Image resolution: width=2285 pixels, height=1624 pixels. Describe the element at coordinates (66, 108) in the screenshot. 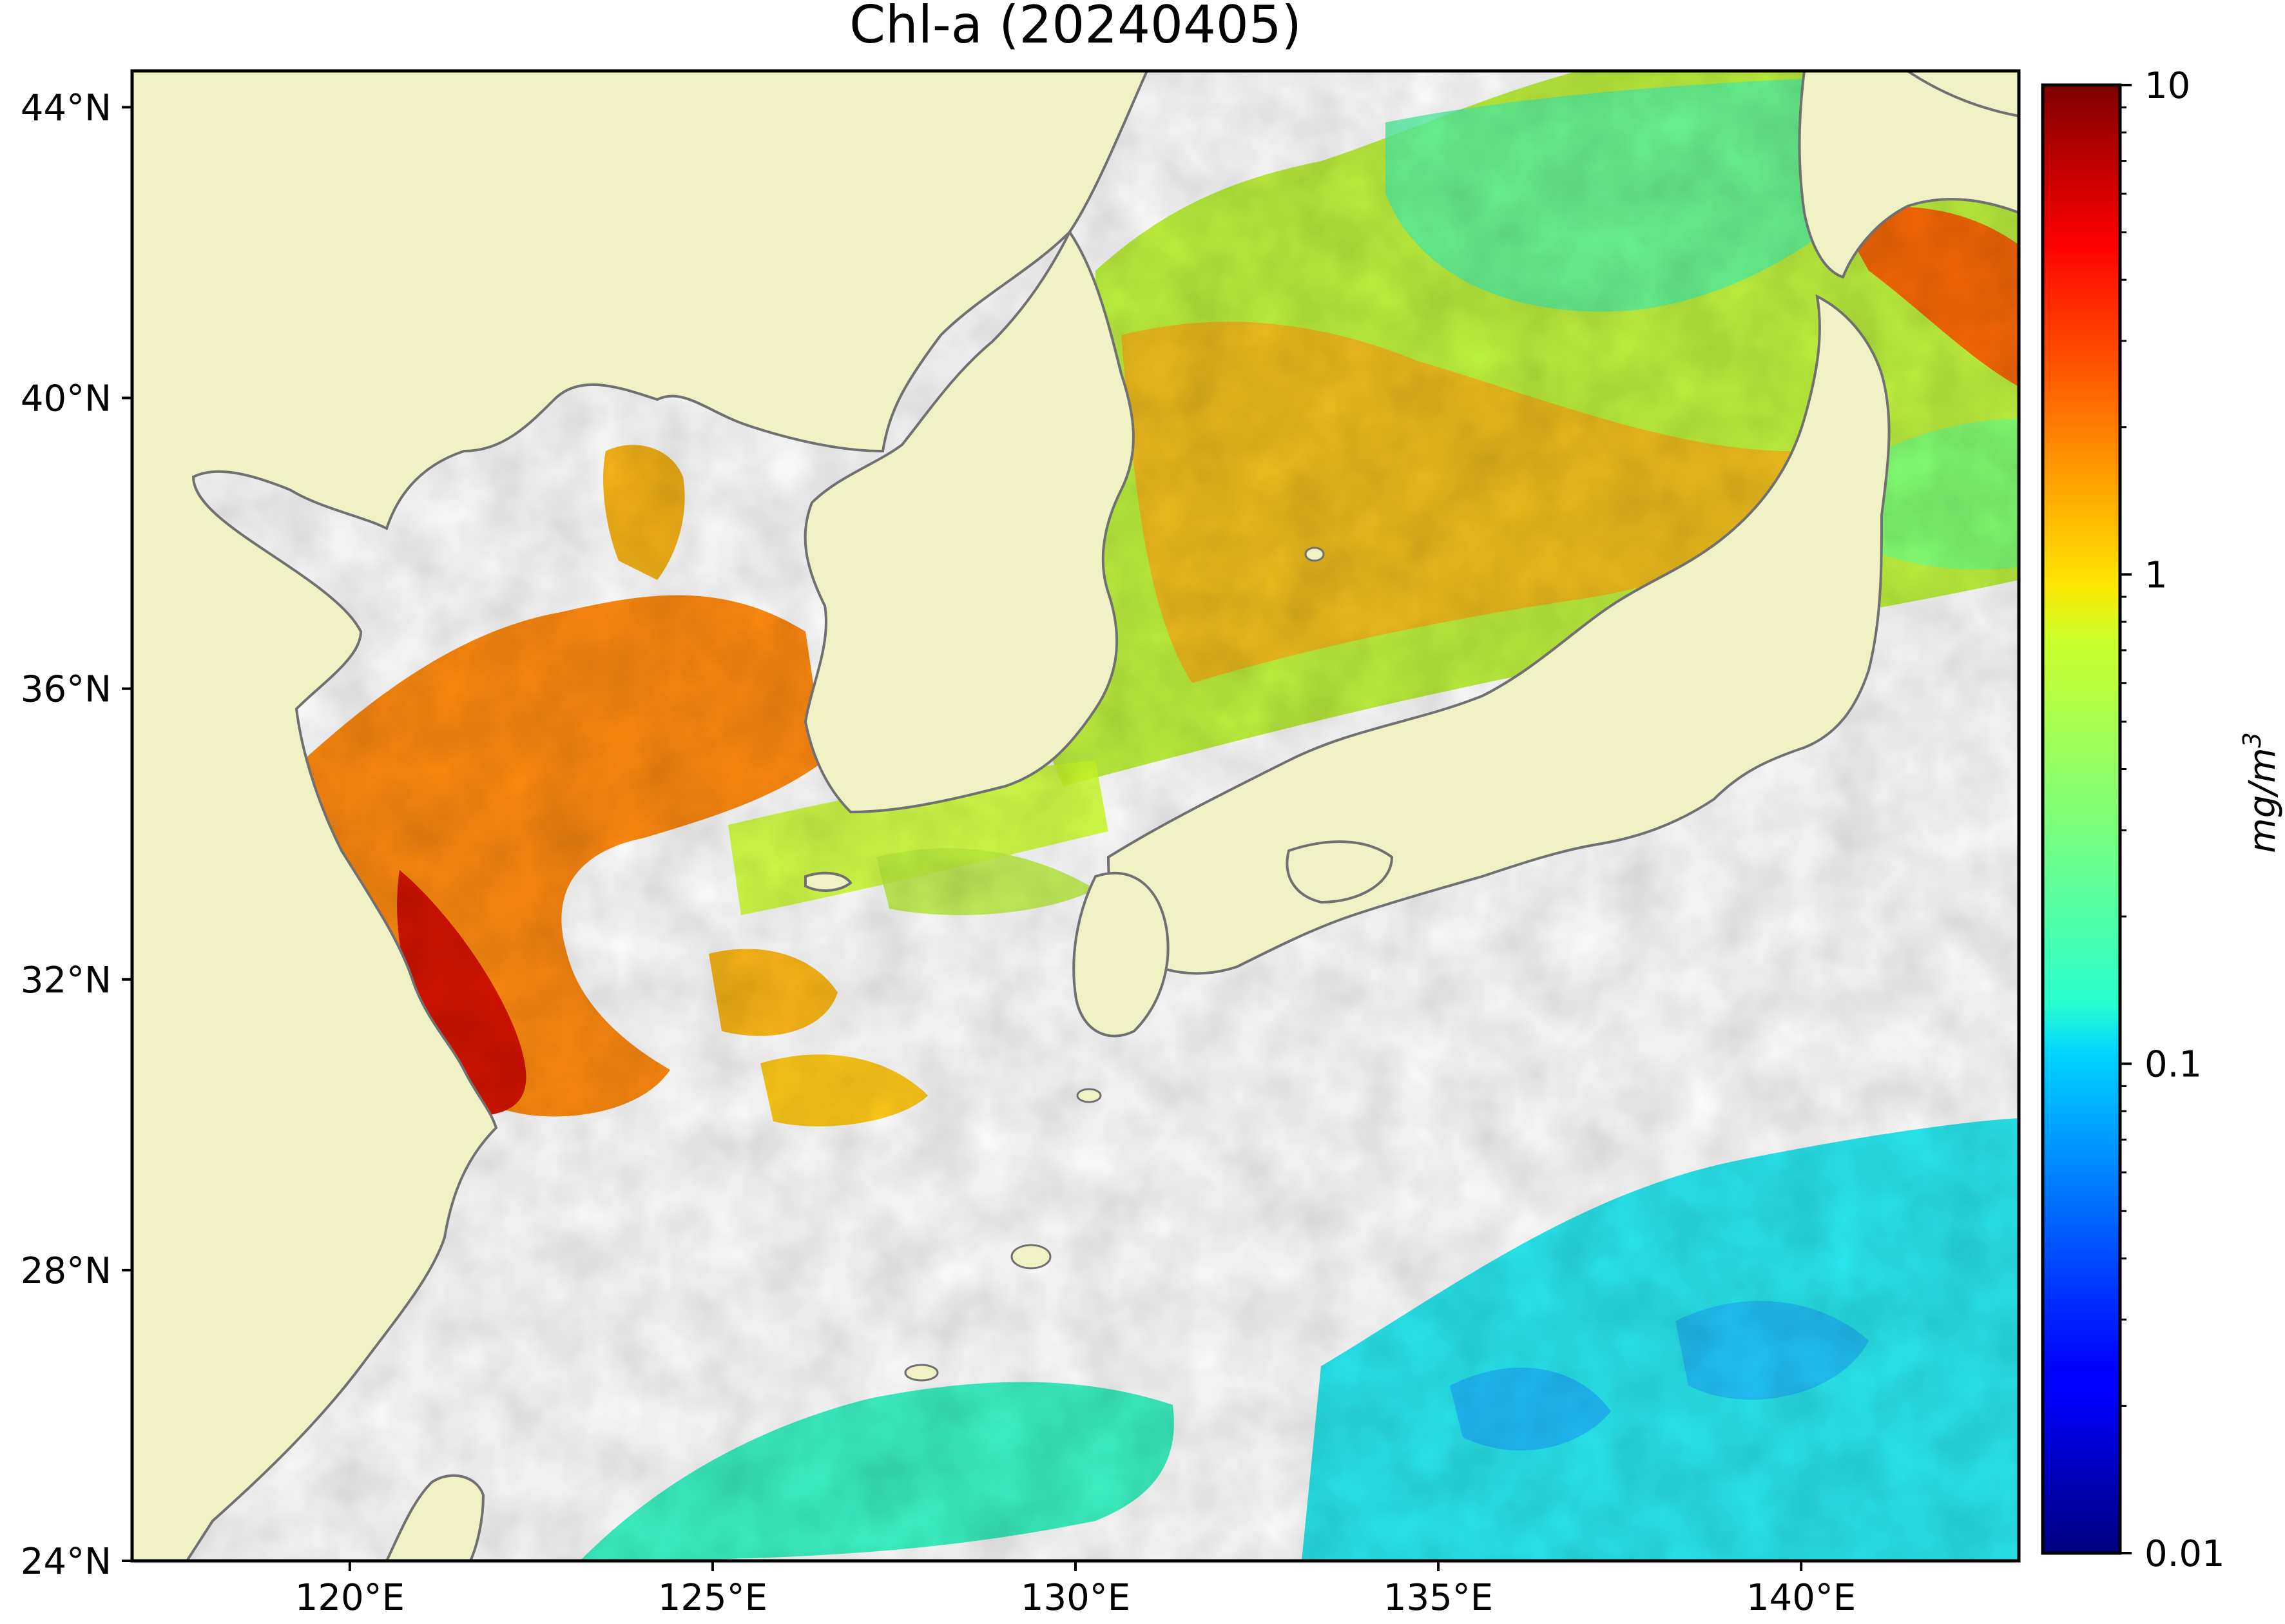

I see `lat-tick-label: 44°N` at that location.